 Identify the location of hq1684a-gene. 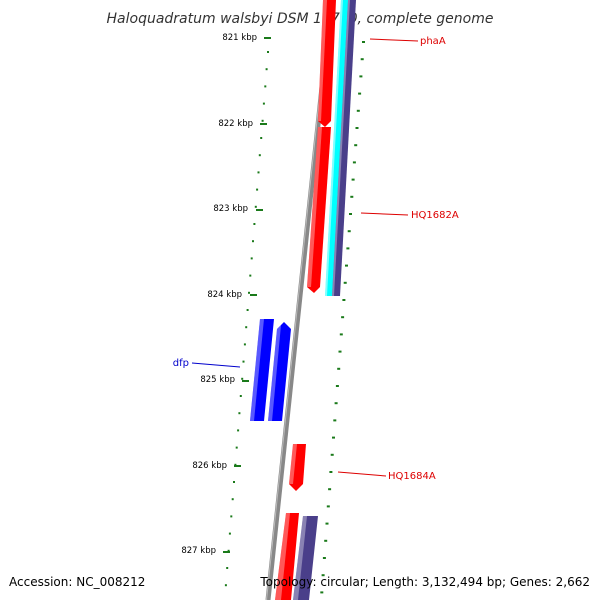
(297, 467).